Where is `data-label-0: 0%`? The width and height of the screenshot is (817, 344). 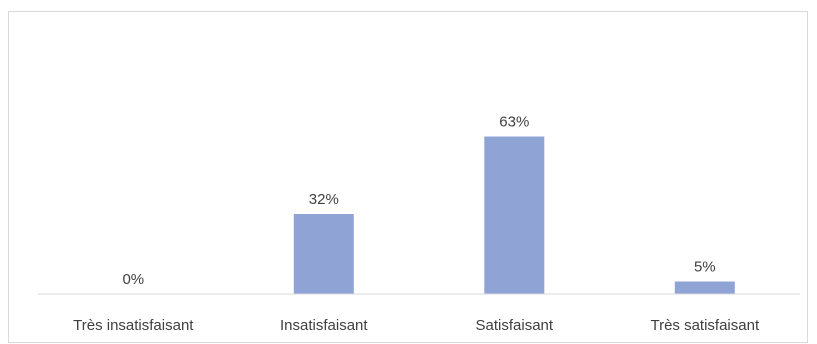
data-label-0: 0% is located at coordinates (133, 279).